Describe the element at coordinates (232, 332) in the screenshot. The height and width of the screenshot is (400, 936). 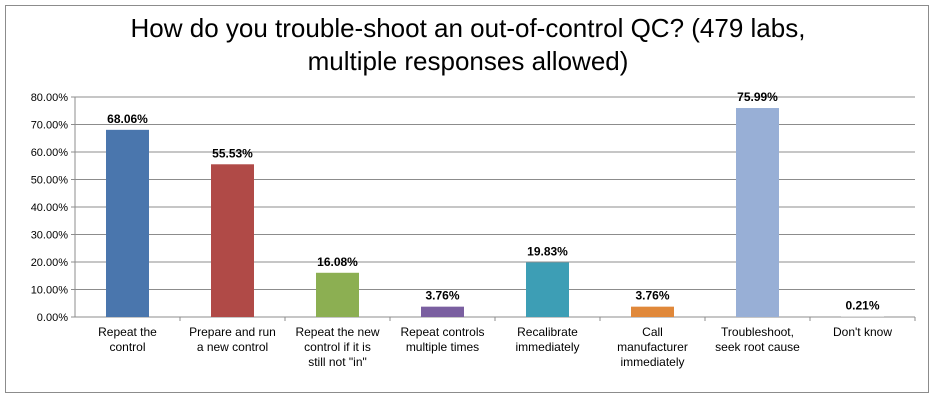
I see `category-label-line: Prepare and run` at that location.